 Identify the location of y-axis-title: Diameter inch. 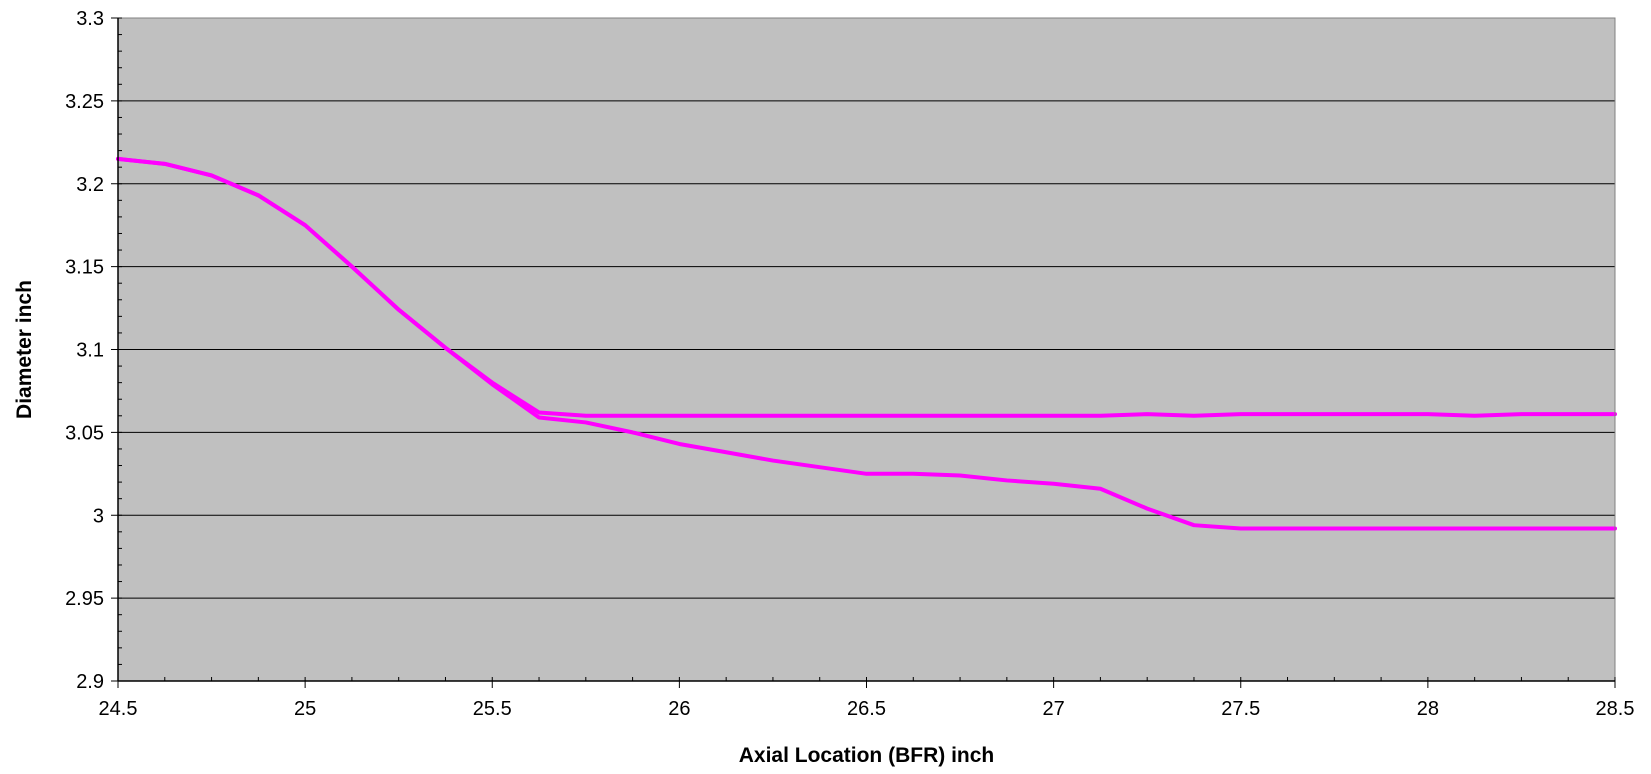
(24, 349).